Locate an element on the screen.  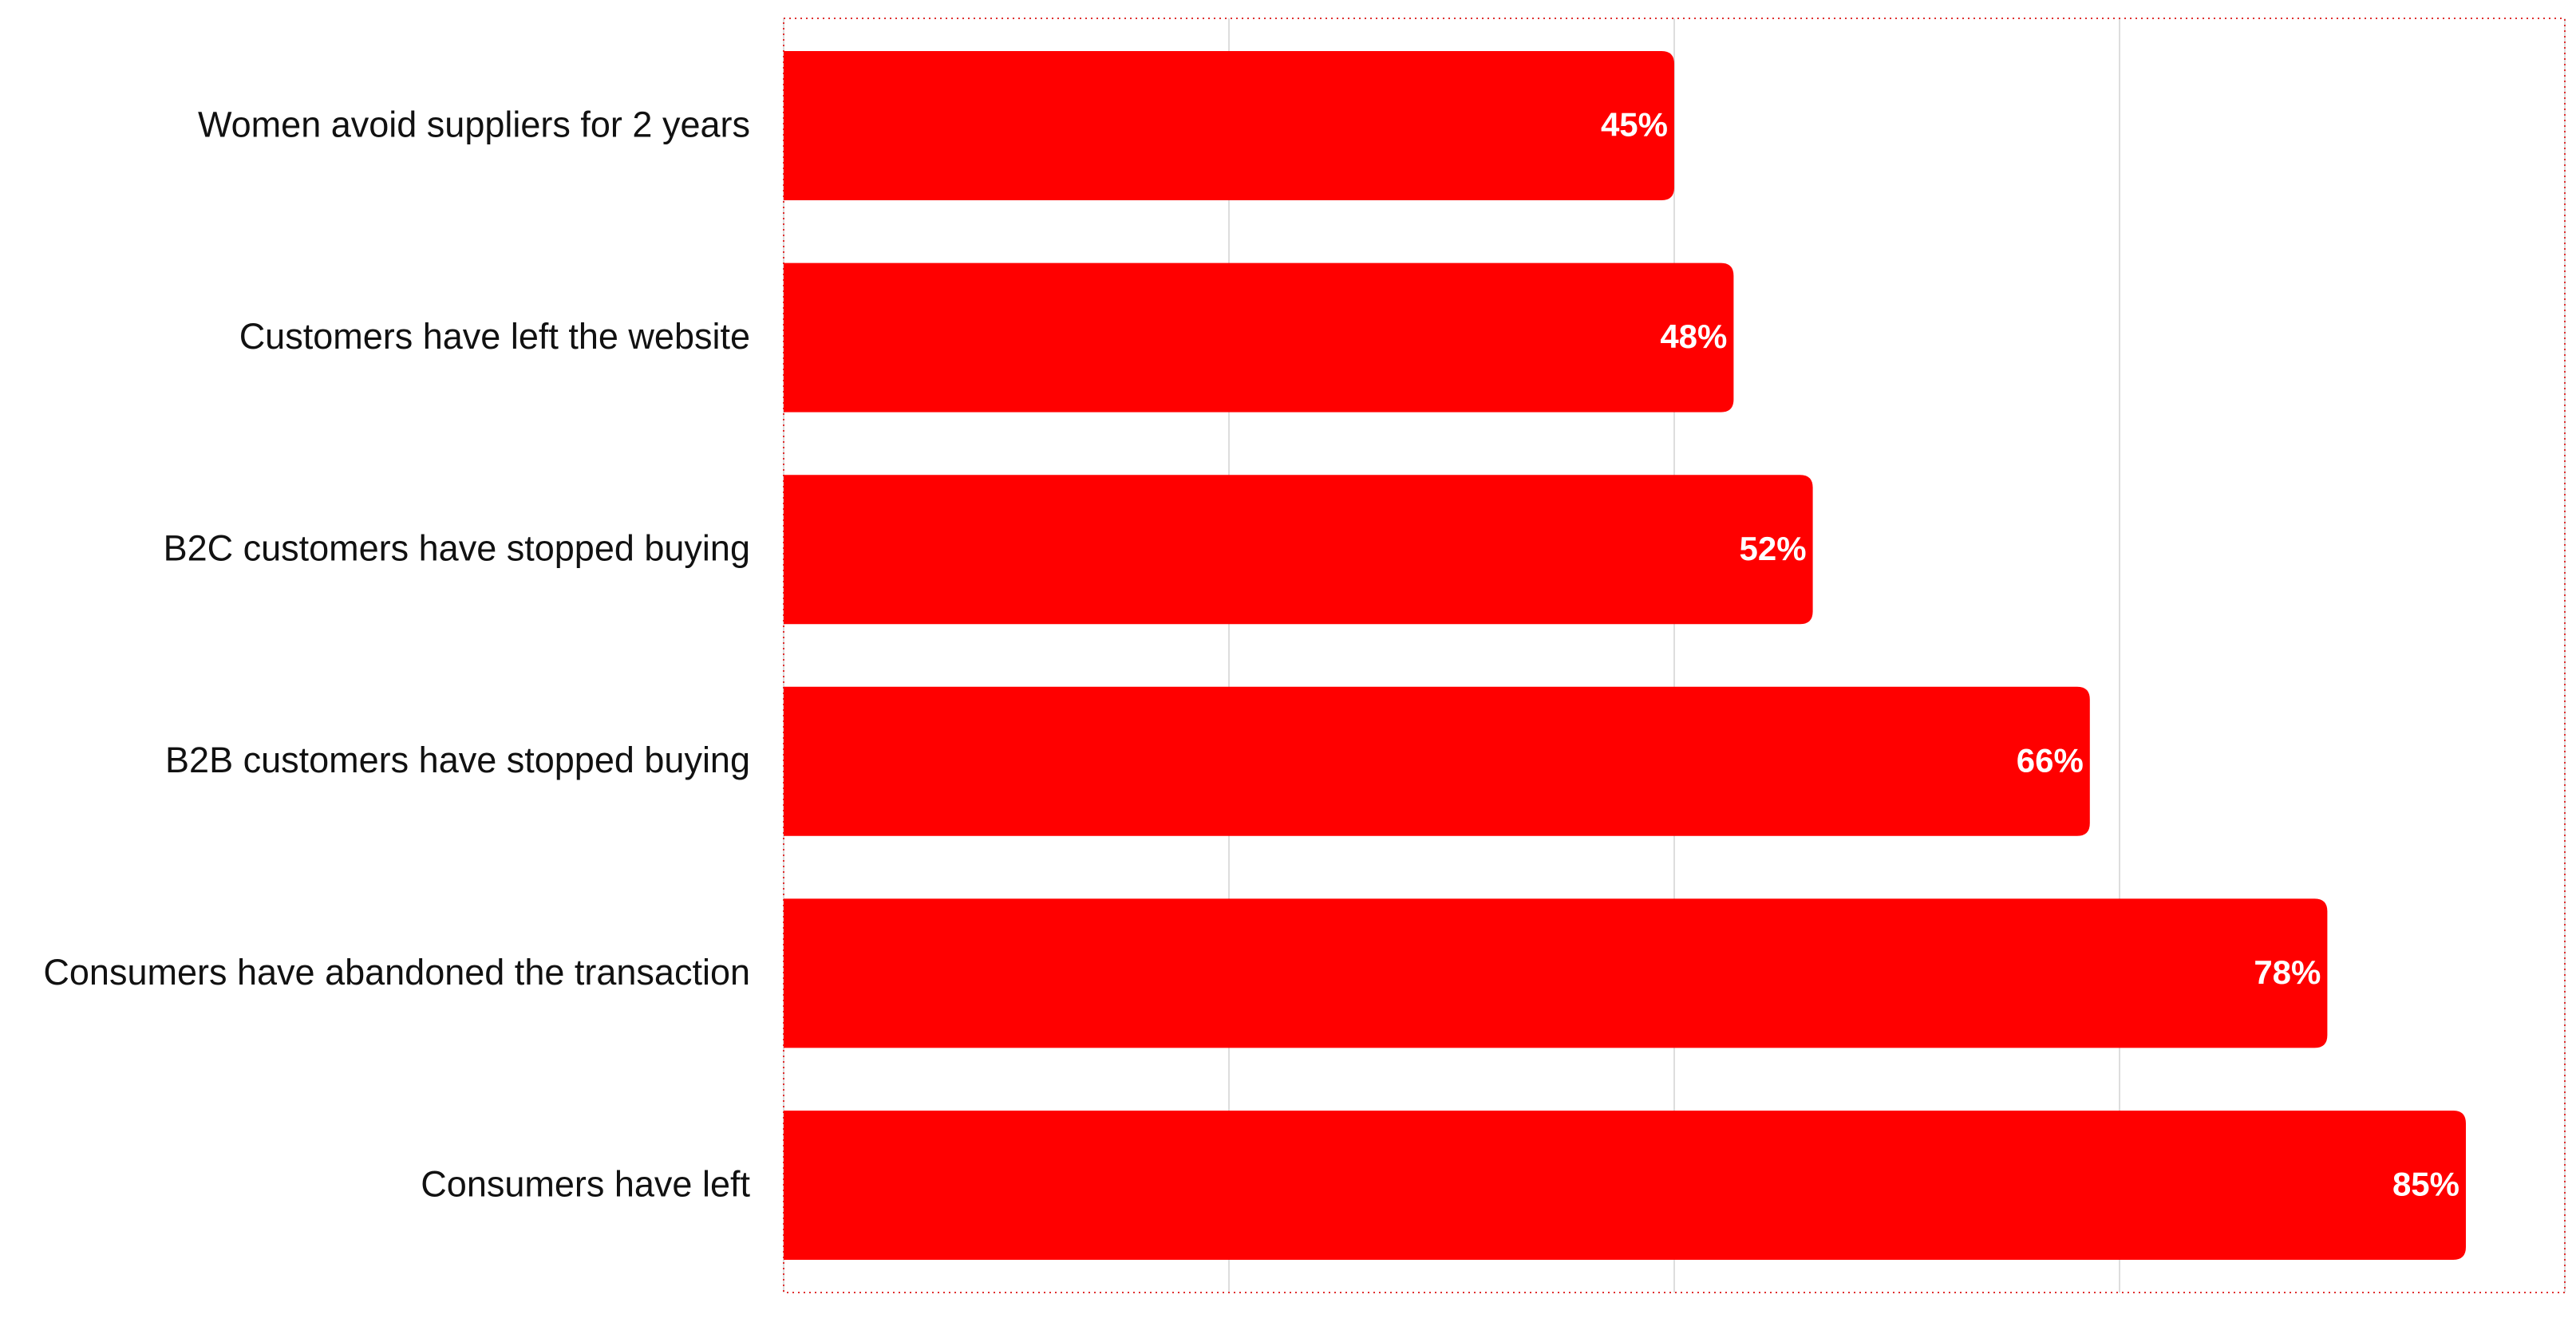
category-label: Consumers have abandoned the transaction is located at coordinates (396, 972).